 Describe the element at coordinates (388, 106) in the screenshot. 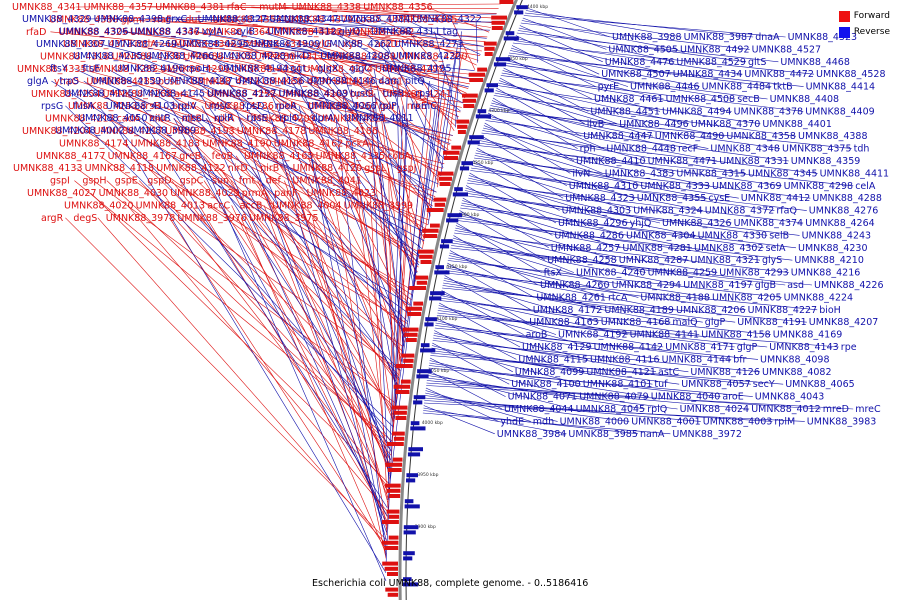

I see `gene-label: gor` at that location.